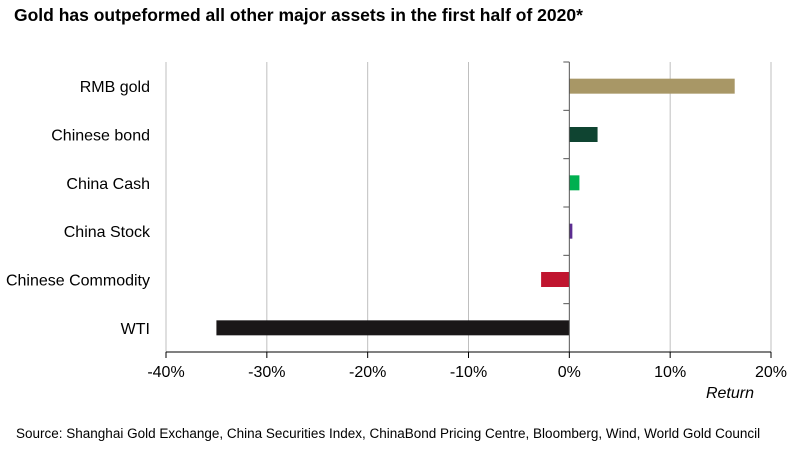  Describe the element at coordinates (100, 136) in the screenshot. I see `category-label: Chinese bond` at that location.